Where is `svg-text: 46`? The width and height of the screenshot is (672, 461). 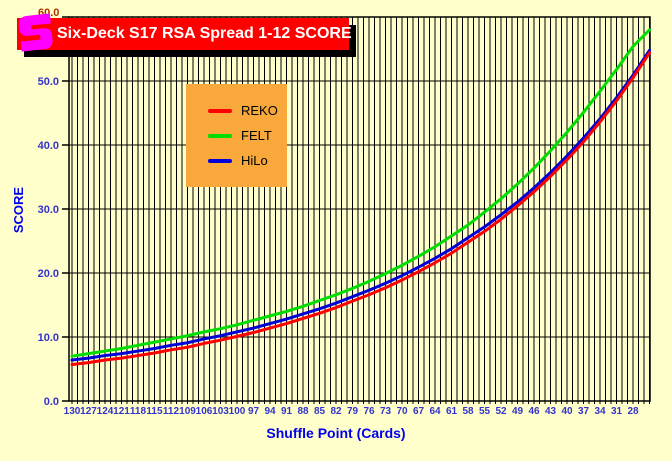 svg-text: 46 is located at coordinates (534, 411).